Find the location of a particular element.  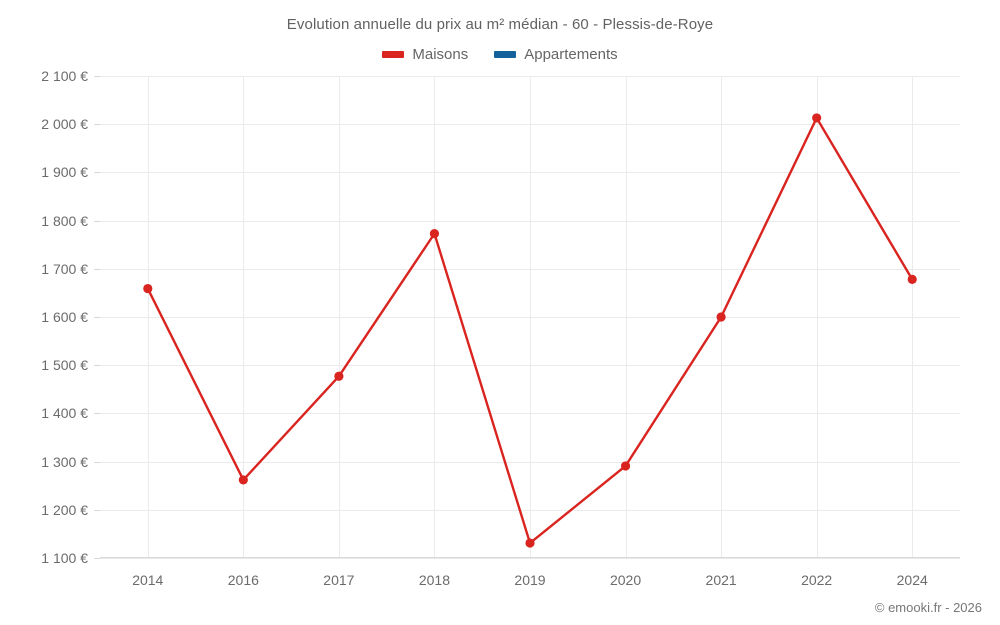

x-axis-tick-label: 2022 is located at coordinates (817, 580).